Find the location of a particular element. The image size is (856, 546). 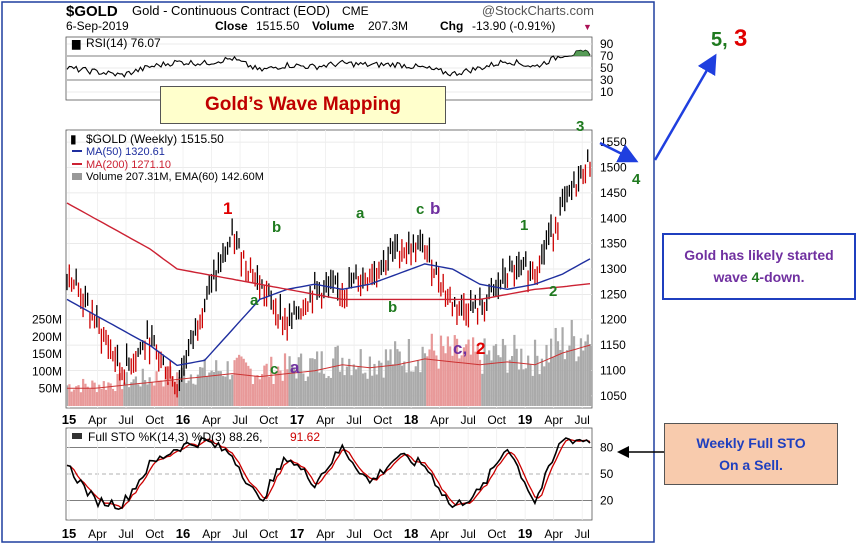

ma50-label: MA(50) 1320.61 is located at coordinates (125, 152).